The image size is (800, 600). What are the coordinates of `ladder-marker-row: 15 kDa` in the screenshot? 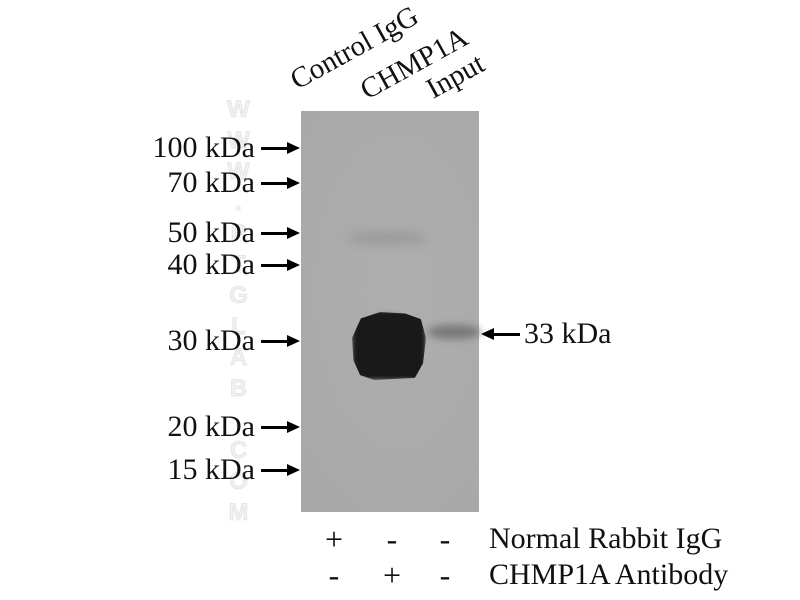 It's located at (160, 470).